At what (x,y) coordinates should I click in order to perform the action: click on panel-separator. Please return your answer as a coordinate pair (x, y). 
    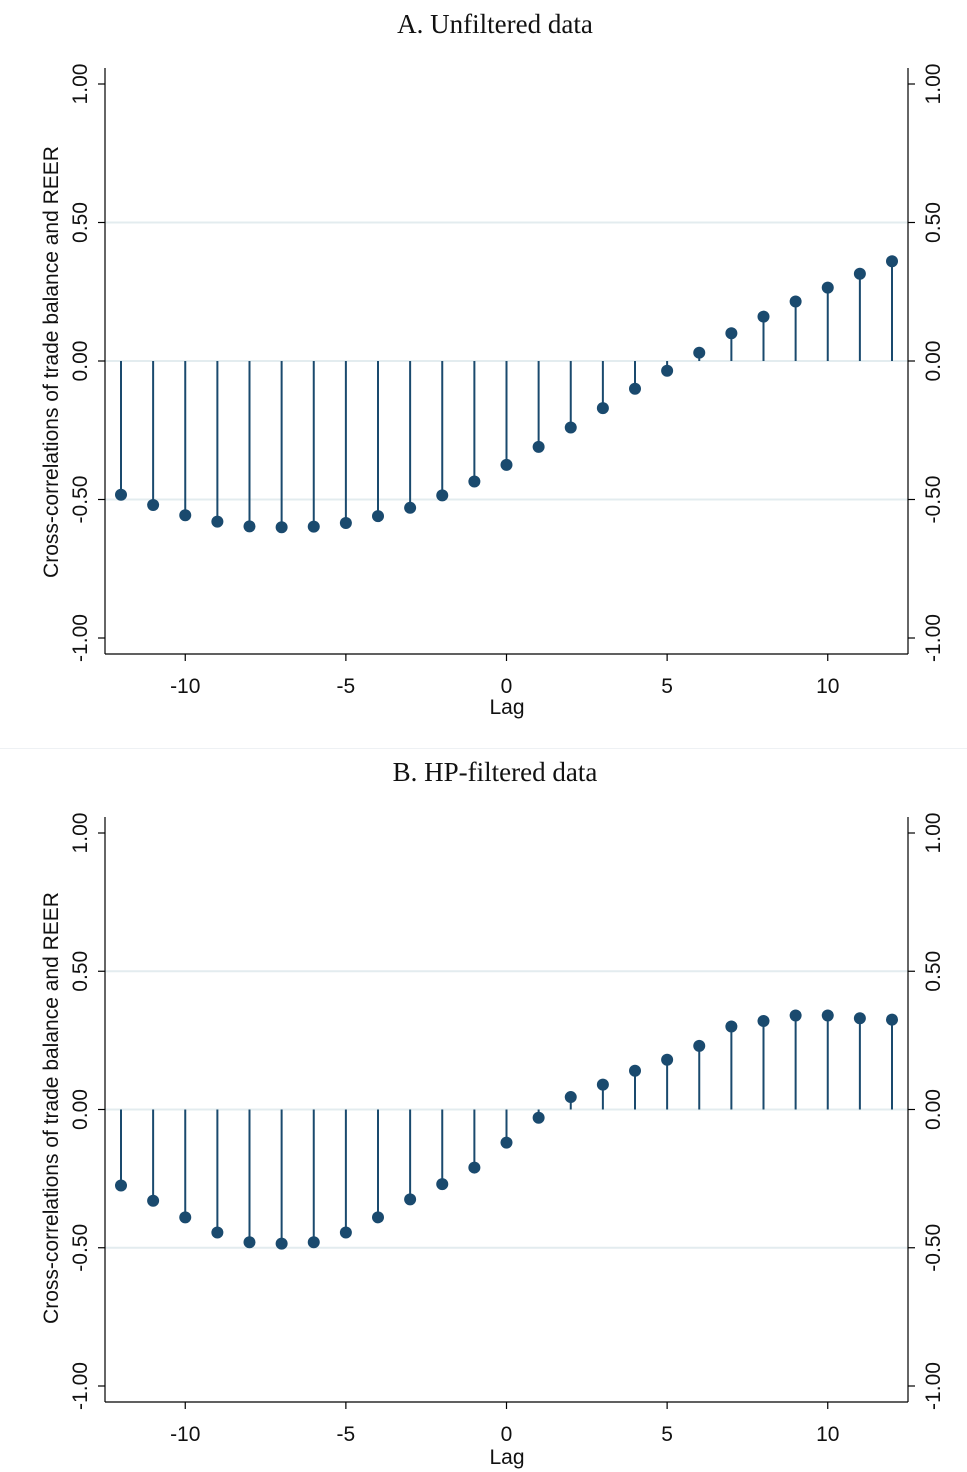
    Looking at the image, I should click on (483, 748).